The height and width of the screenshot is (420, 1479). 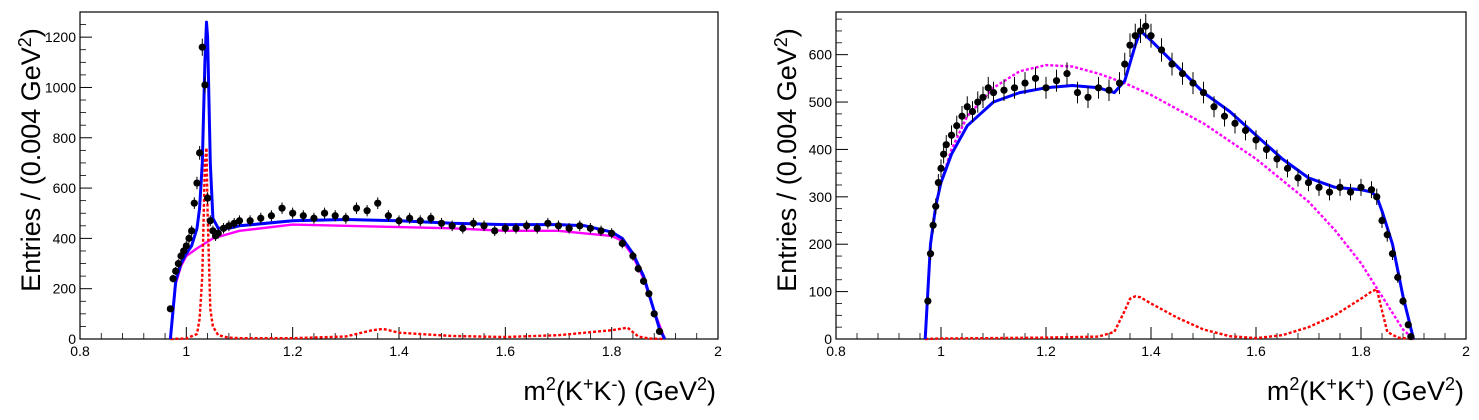 I want to click on x-tick-label: 2, so click(x=718, y=351).